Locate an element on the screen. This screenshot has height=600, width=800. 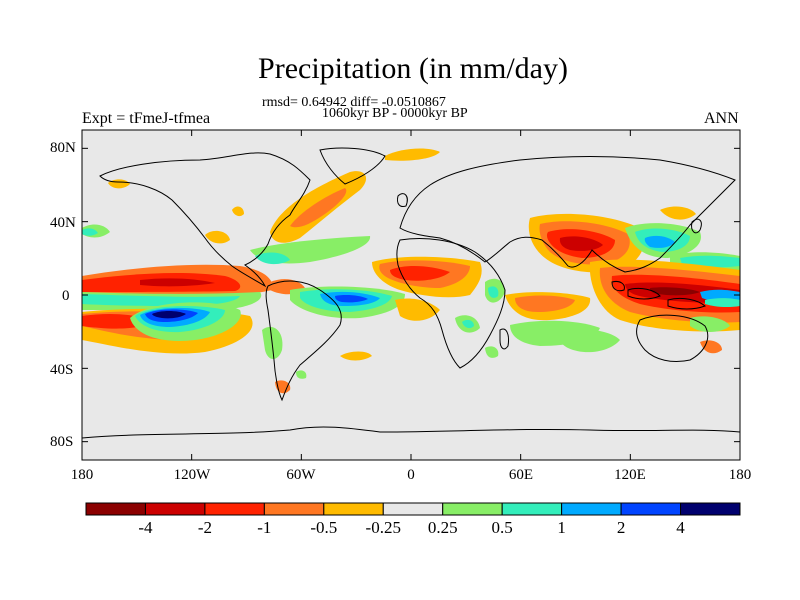
maritime-continent-coast is located at coordinates (658, 295).